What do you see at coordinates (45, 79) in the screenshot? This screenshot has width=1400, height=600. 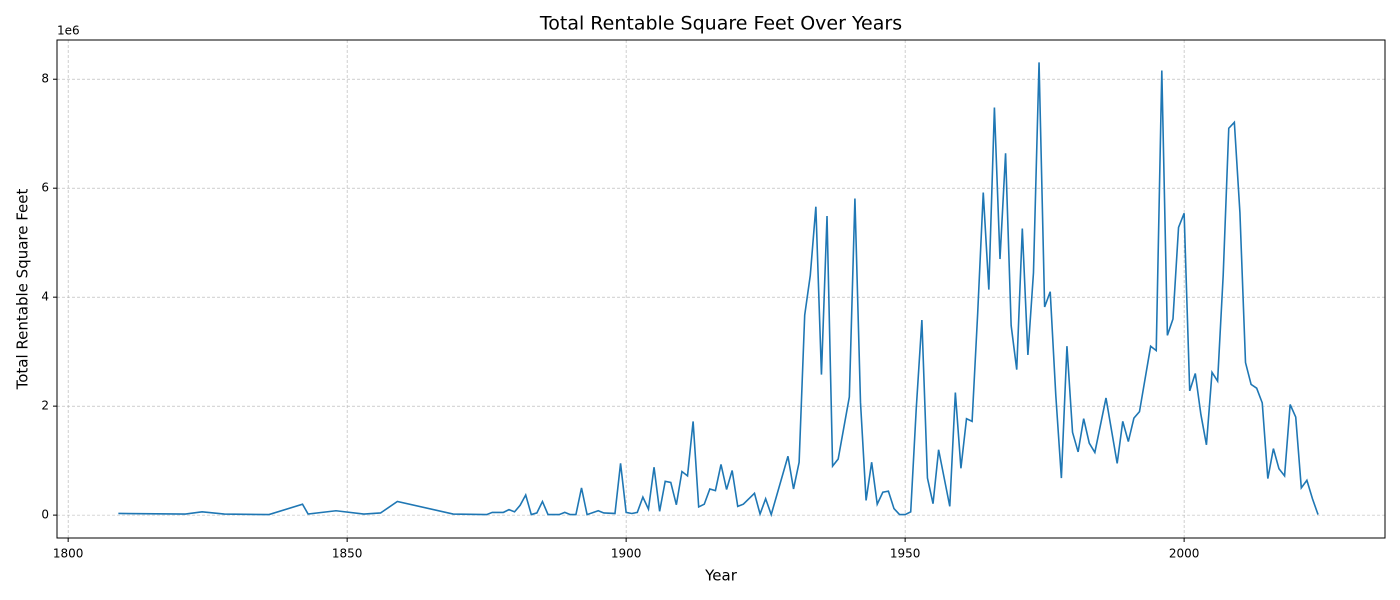 I see `y-tick-label: 8` at bounding box center [45, 79].